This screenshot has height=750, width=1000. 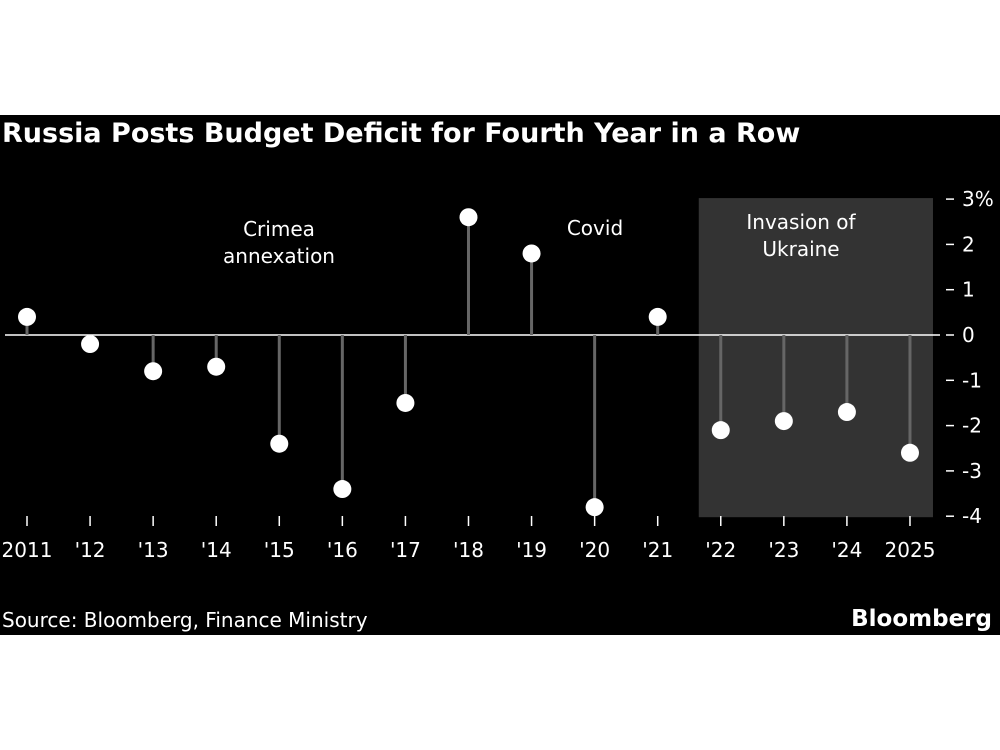 What do you see at coordinates (90, 550) in the screenshot?
I see `x-tick-label: '12` at bounding box center [90, 550].